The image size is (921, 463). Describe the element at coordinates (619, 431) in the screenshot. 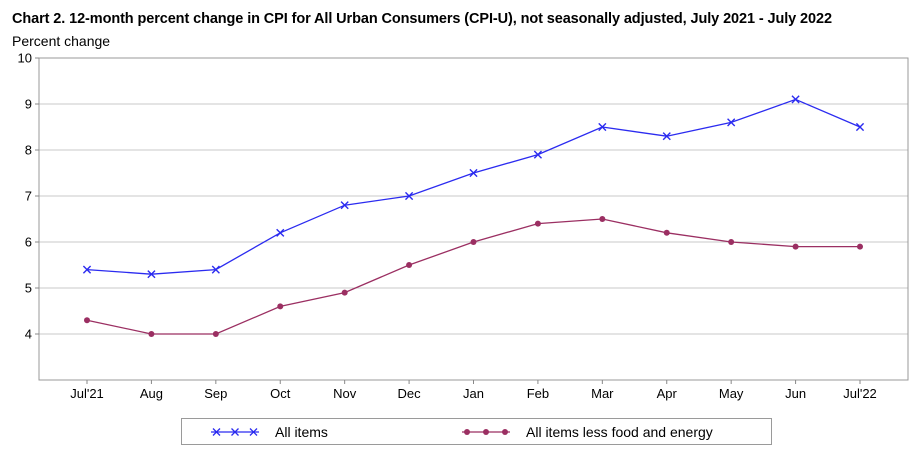

I see `legend-label-core: All items less food and energy` at that location.